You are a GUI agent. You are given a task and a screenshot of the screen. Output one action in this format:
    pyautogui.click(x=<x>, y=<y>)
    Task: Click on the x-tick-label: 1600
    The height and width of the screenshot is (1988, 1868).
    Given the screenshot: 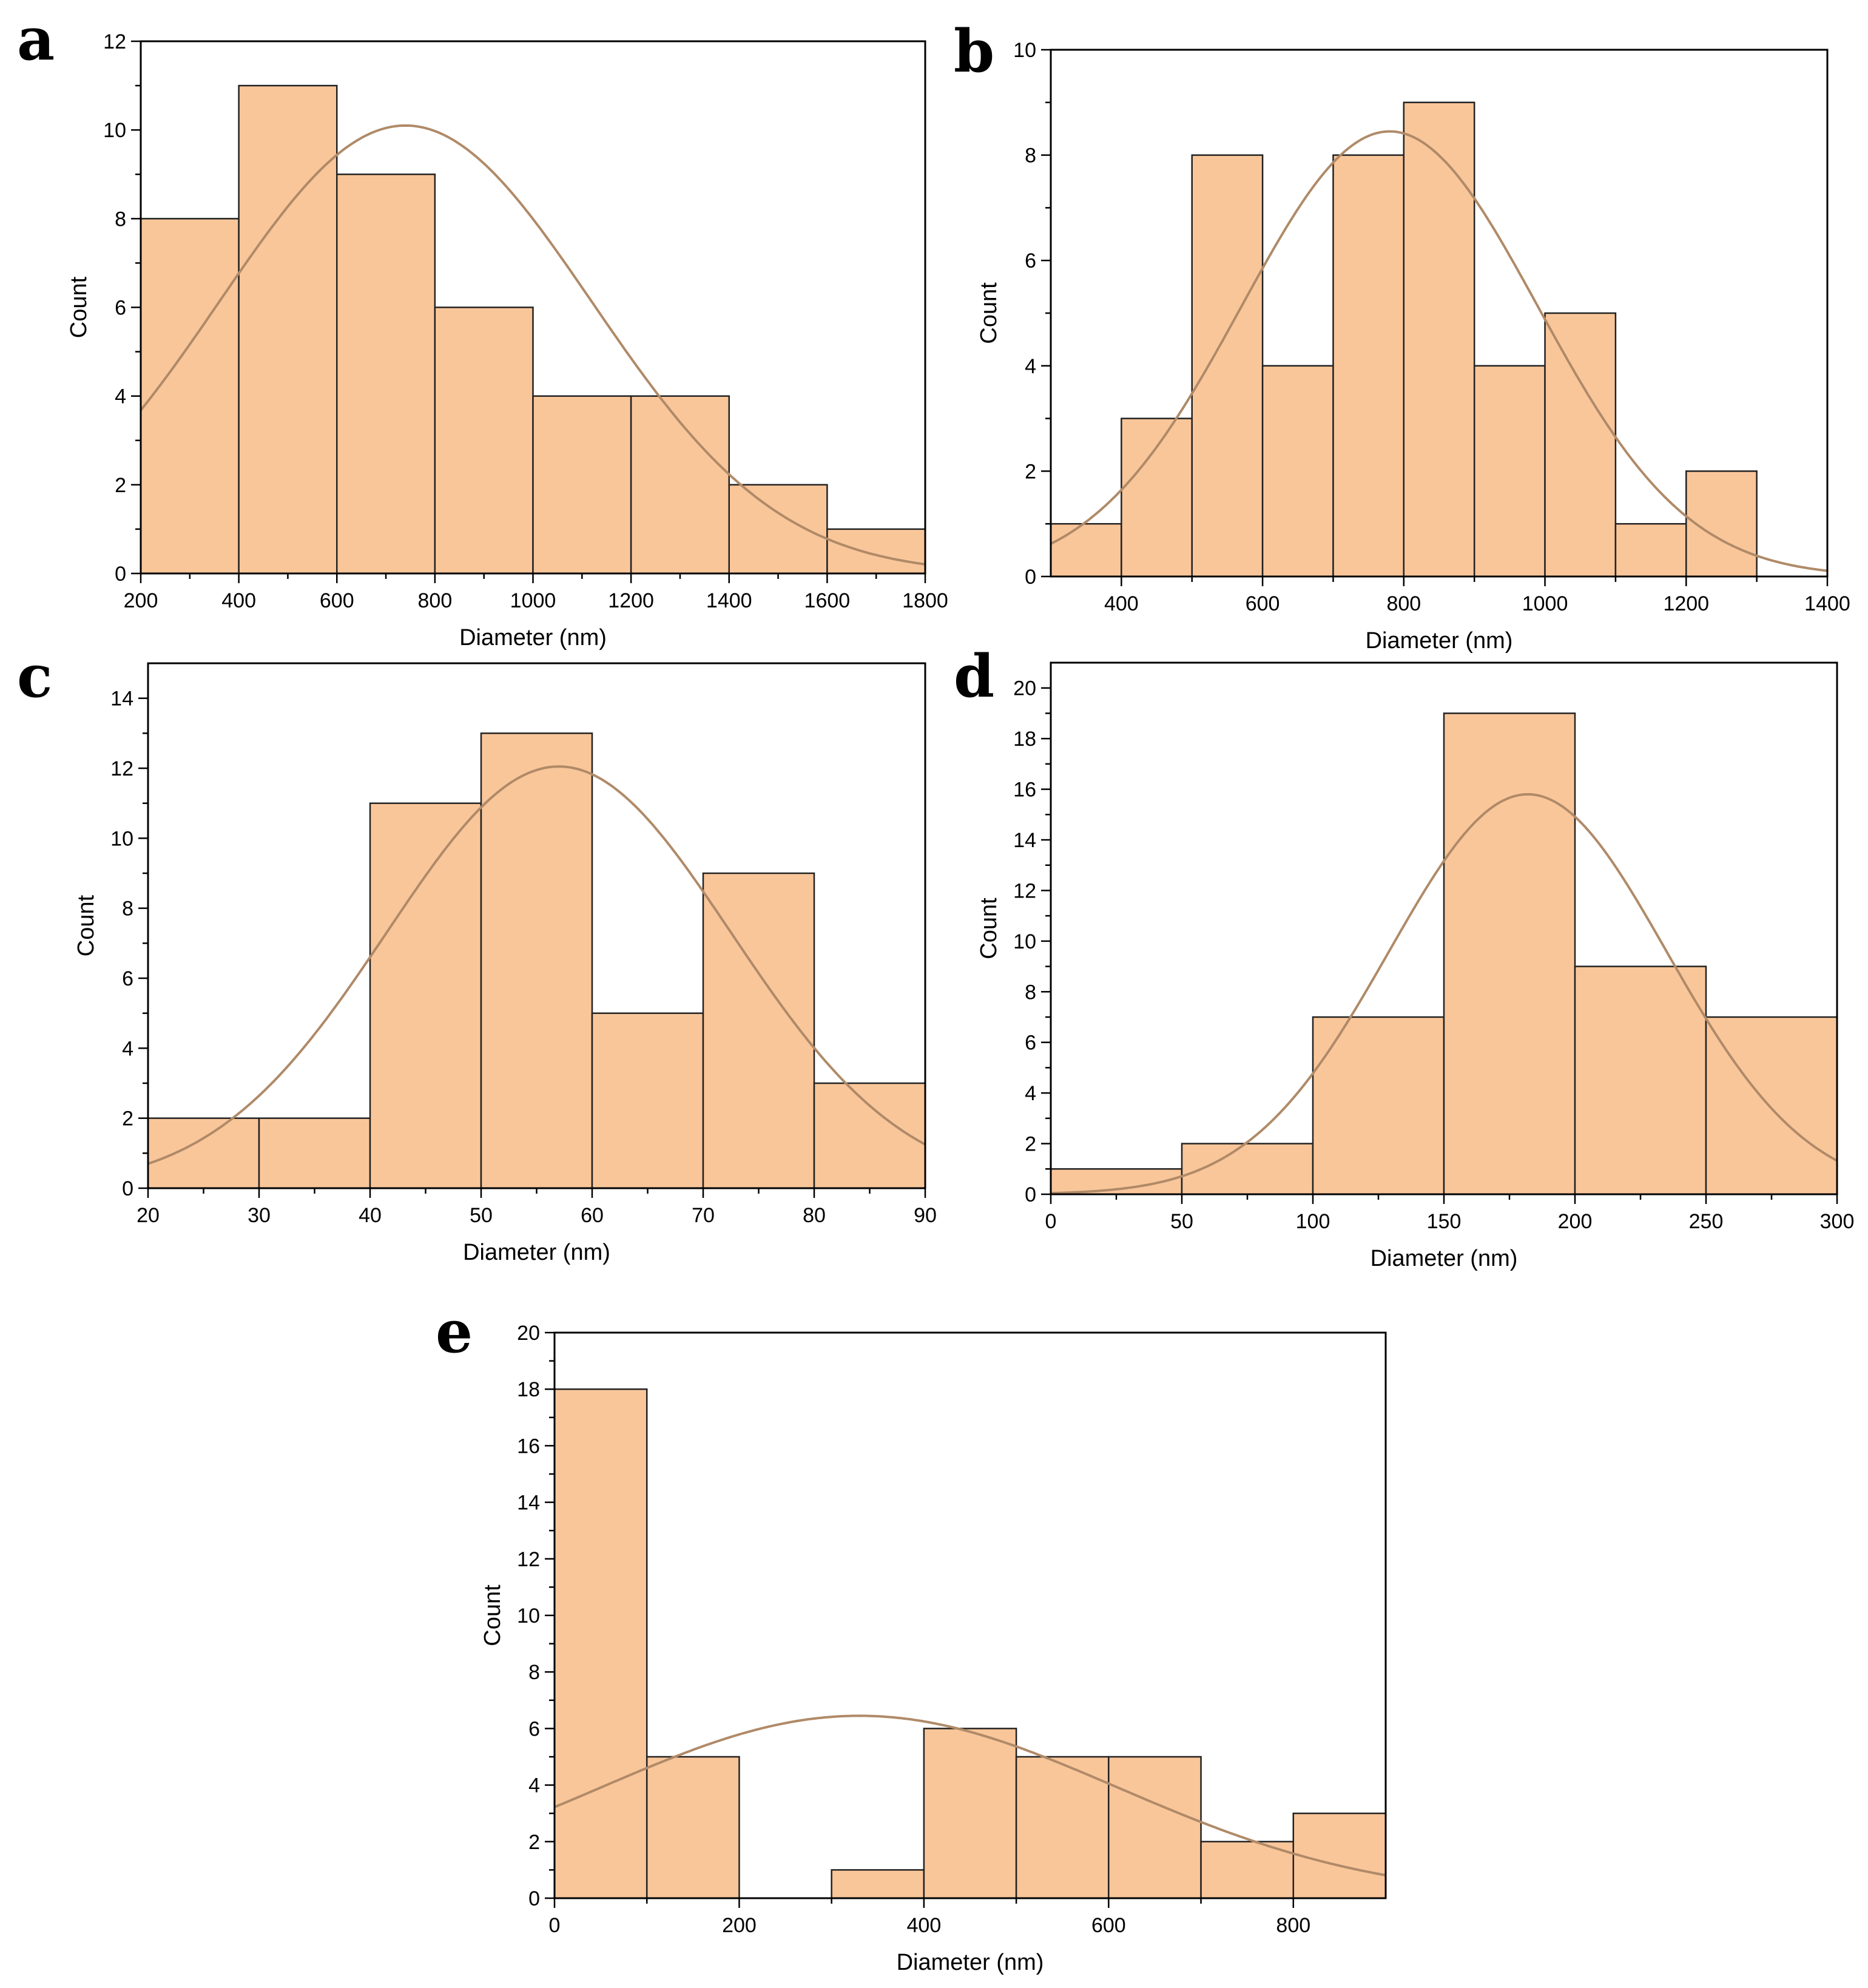 What is the action you would take?
    pyautogui.click(x=827, y=600)
    